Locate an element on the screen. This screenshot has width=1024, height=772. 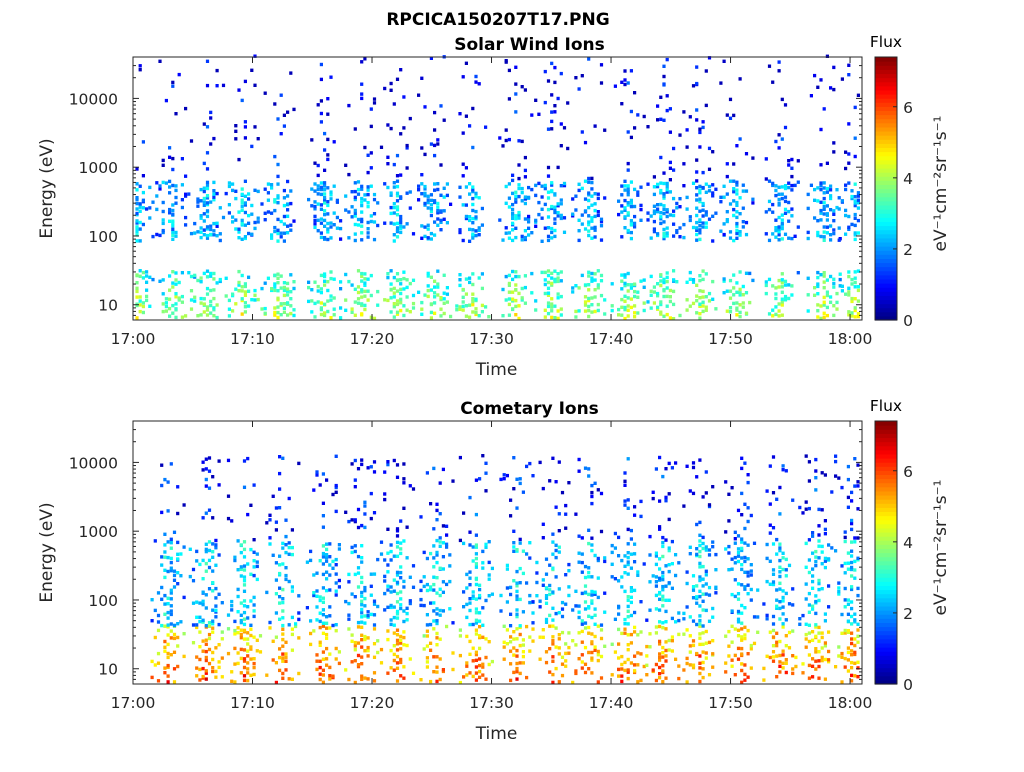
x-tick-label: 17:30 is located at coordinates (491, 339).